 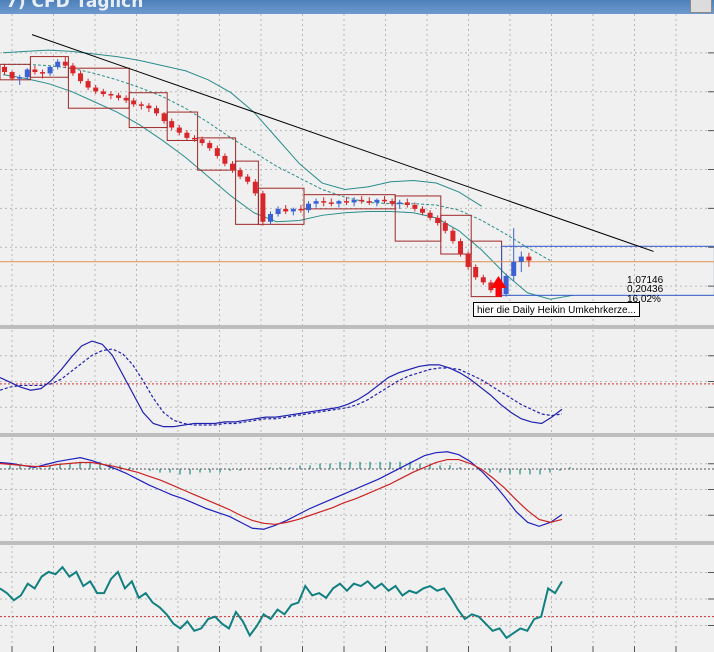 I want to click on window-title: 7) CFD Täglich, so click(x=75, y=6).